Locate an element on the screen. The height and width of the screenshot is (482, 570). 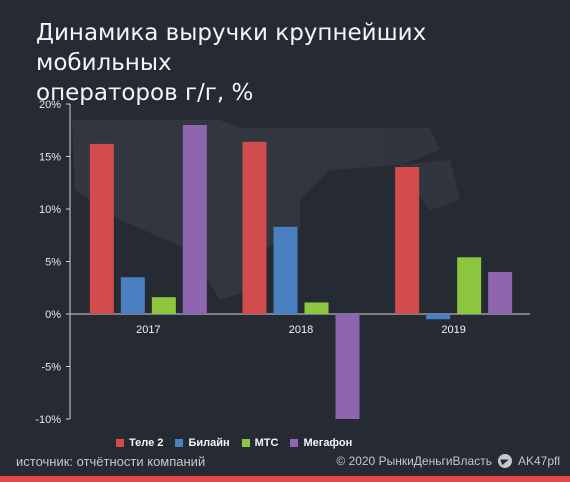
x-tick-label: 2018 is located at coordinates (301, 330).